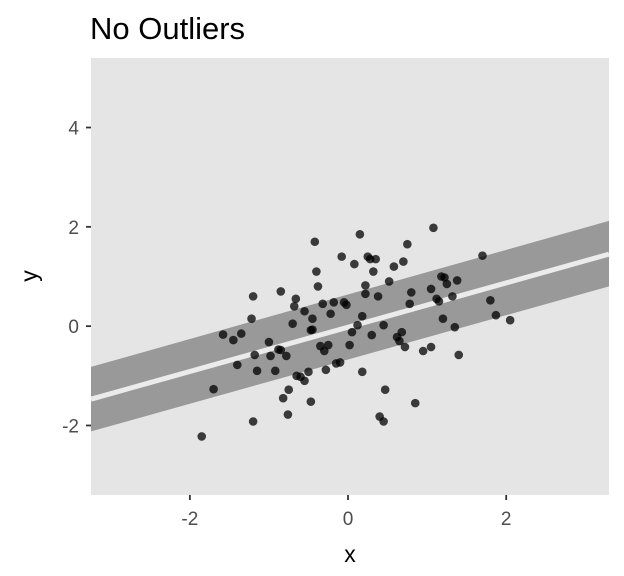 The width and height of the screenshot is (624, 576). I want to click on y-tick-label: 0, so click(73, 327).